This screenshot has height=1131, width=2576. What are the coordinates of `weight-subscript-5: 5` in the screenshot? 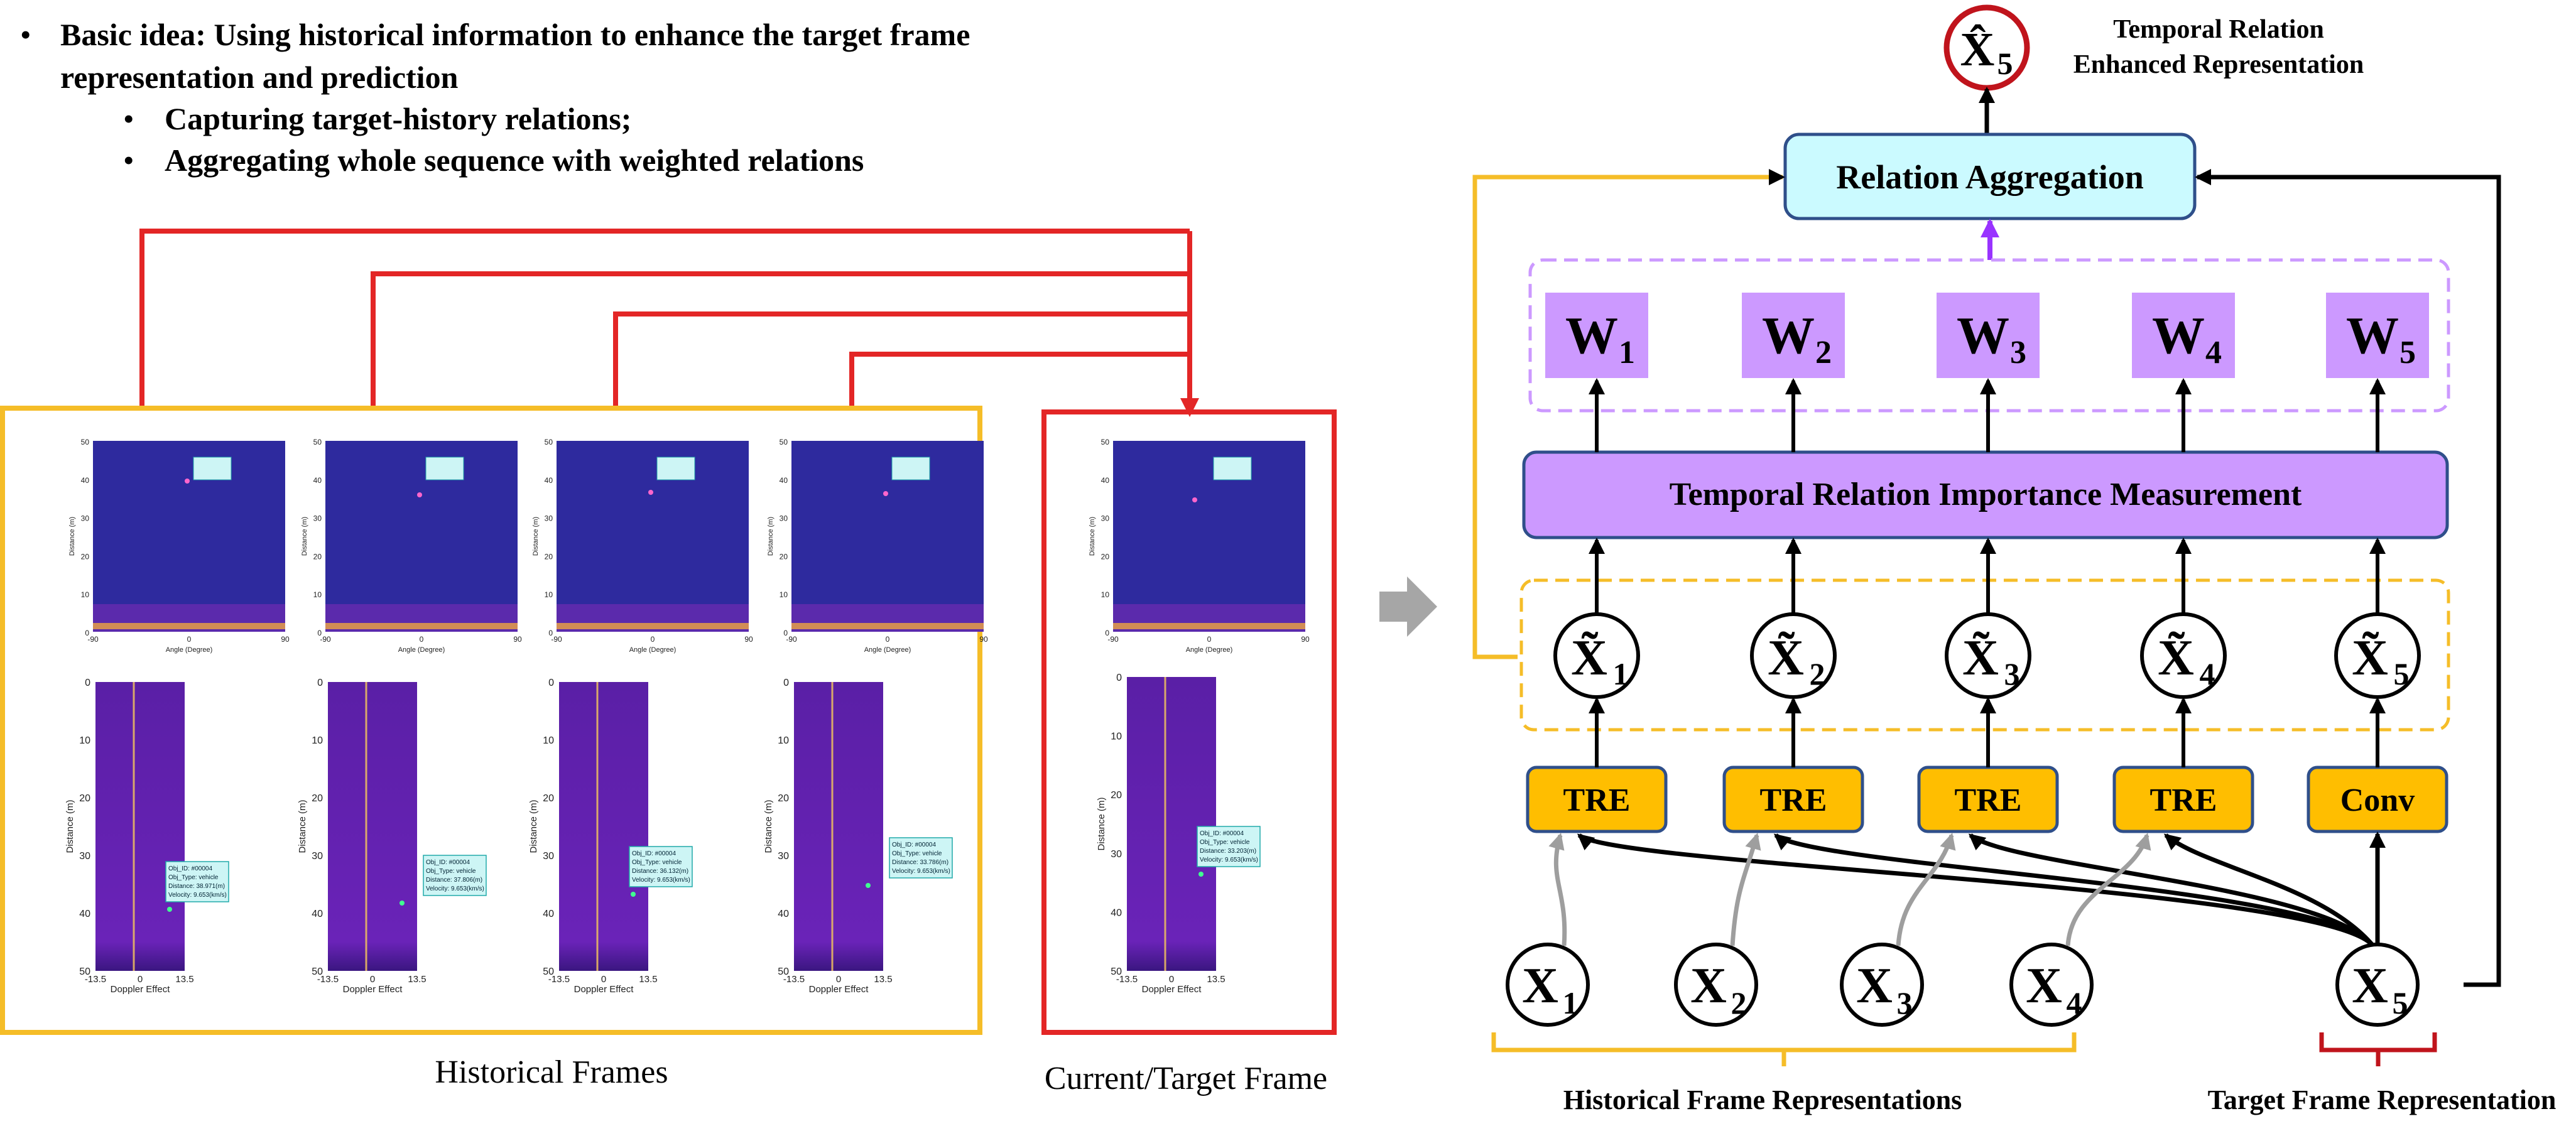 It's located at (2407, 353).